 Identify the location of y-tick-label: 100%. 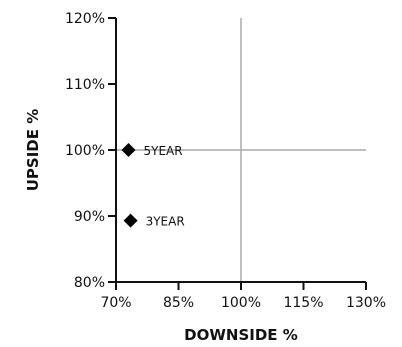
(85, 151).